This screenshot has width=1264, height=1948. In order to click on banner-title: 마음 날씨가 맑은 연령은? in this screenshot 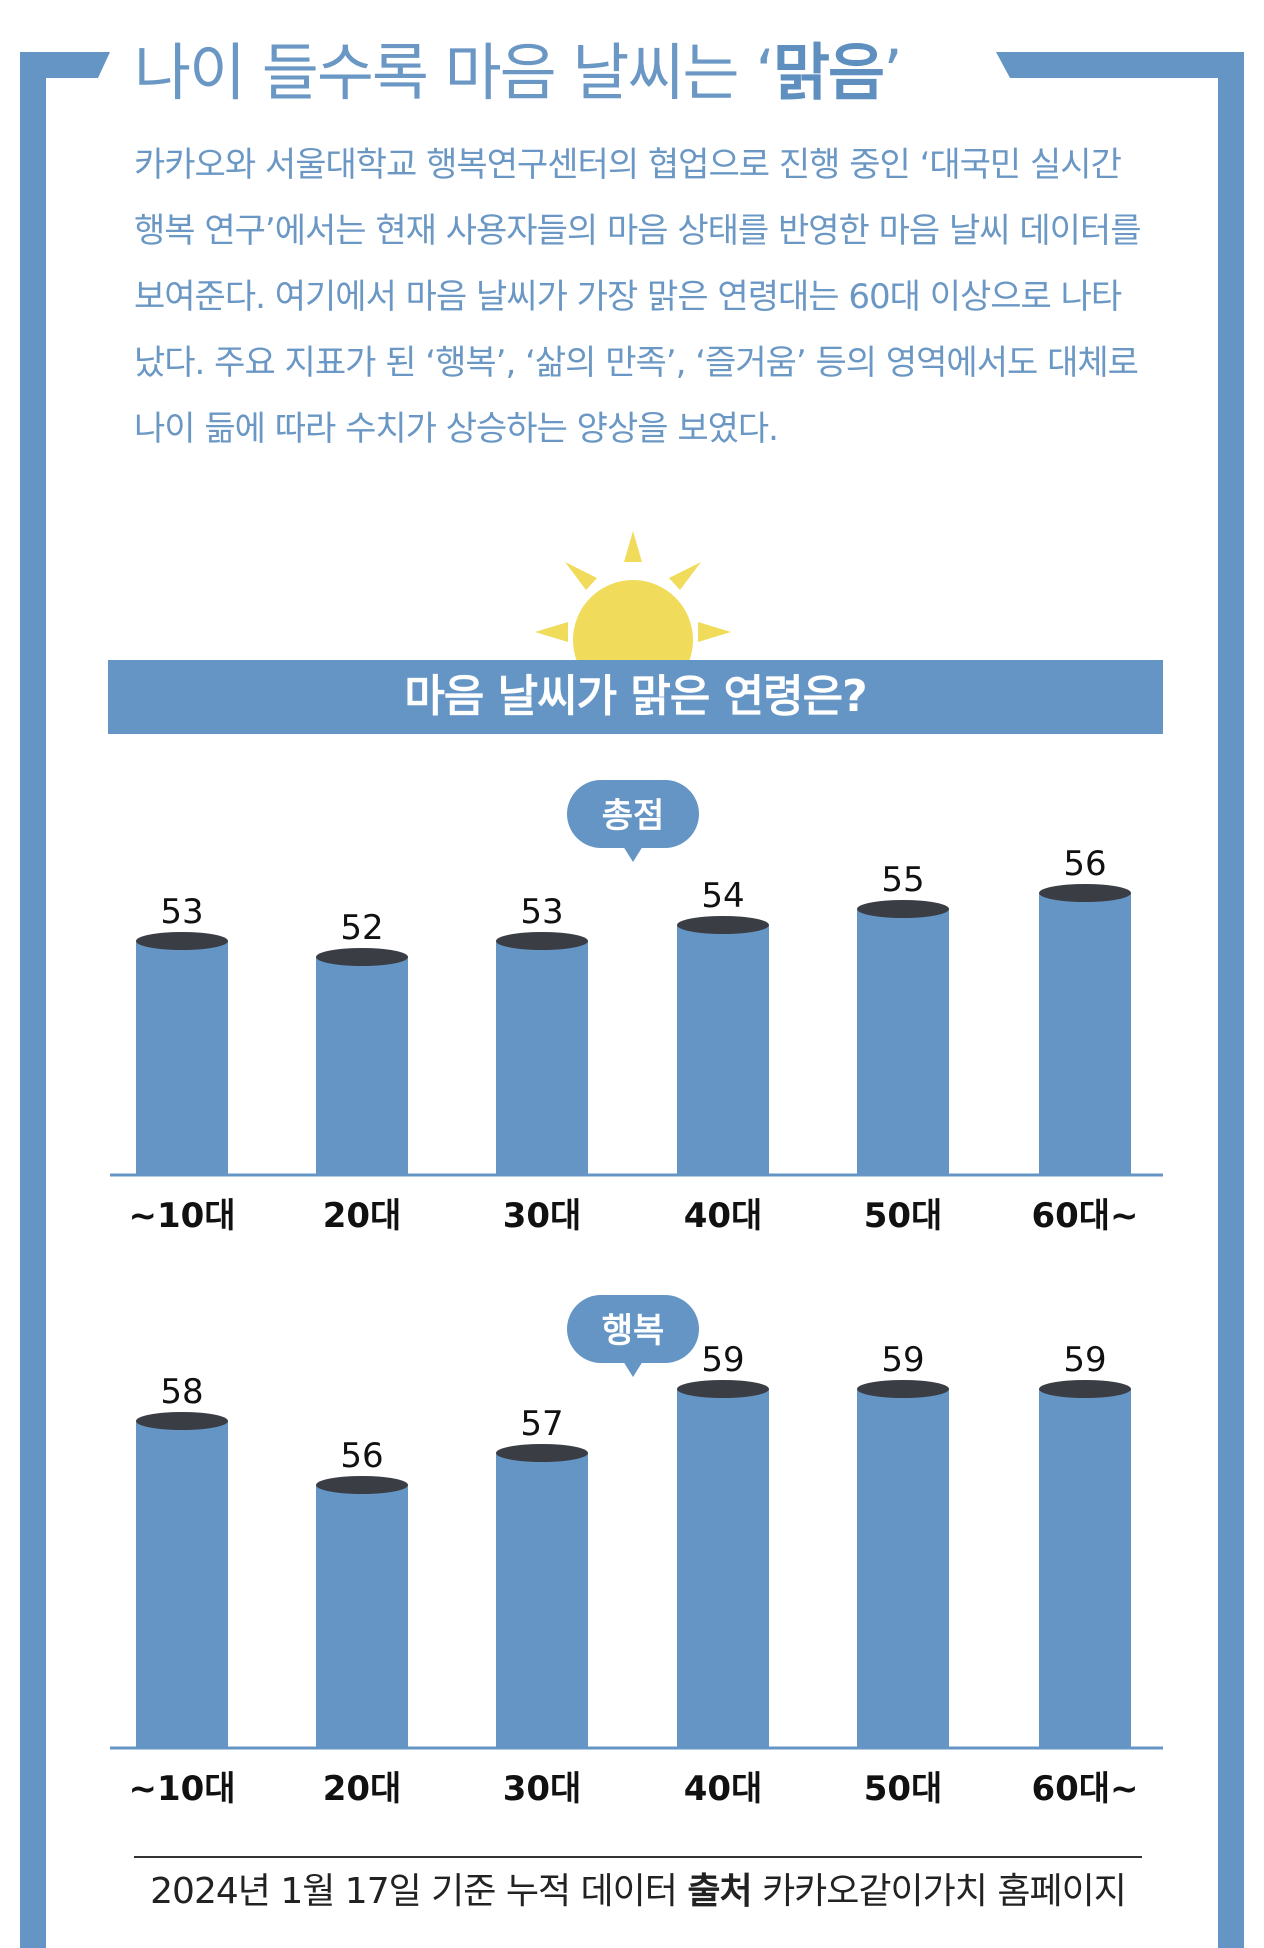, I will do `click(635, 696)`.